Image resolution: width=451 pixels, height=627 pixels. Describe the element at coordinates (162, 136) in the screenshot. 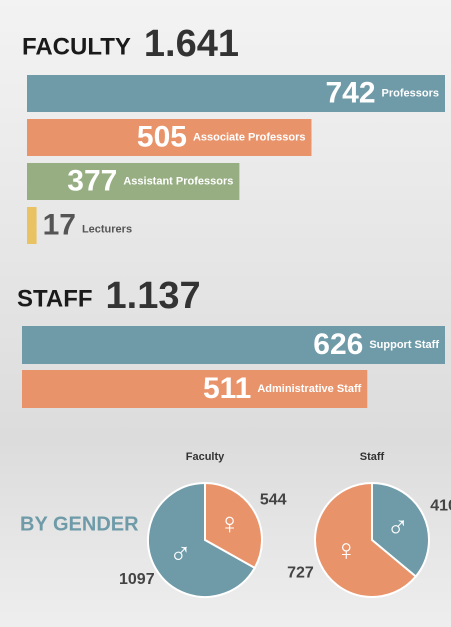

I see `bar-value: 505` at that location.